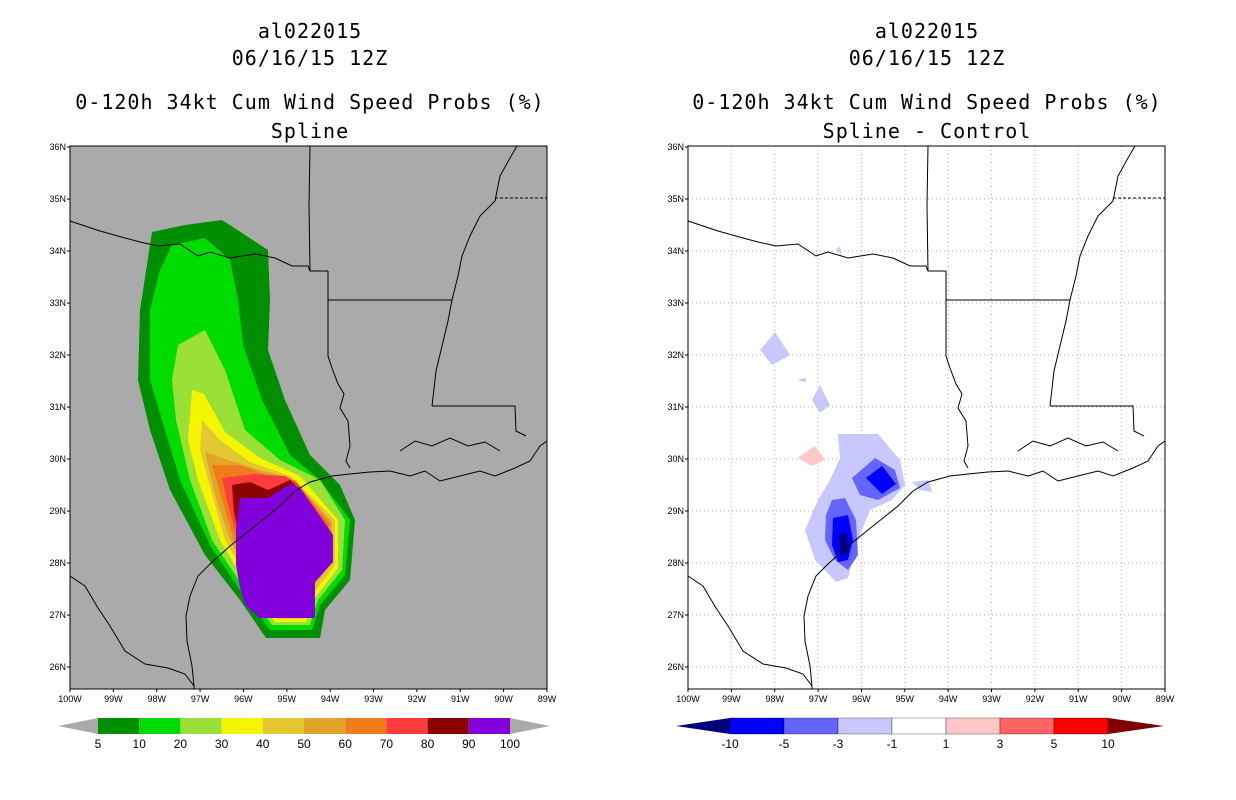 The image size is (1236, 800). What do you see at coordinates (1108, 744) in the screenshot?
I see `right-colorbar-label: 10` at bounding box center [1108, 744].